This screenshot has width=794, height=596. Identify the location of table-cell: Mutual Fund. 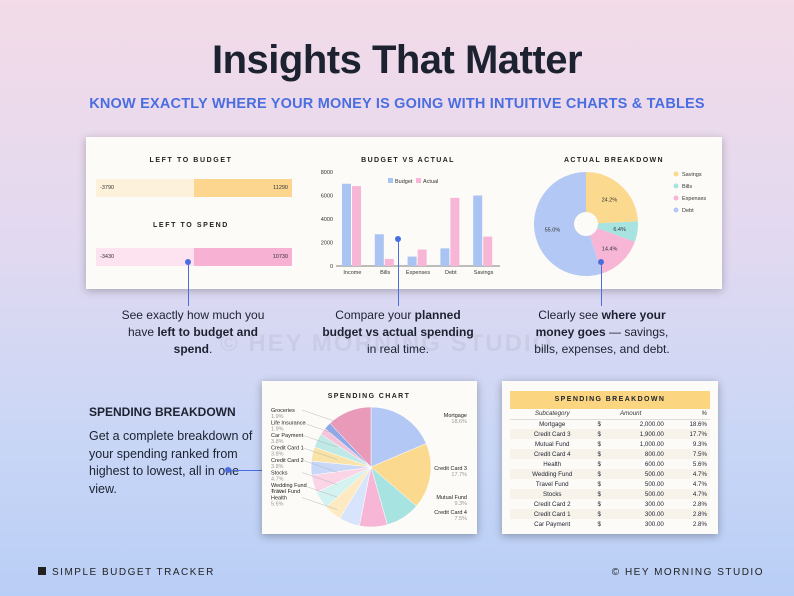
(552, 444).